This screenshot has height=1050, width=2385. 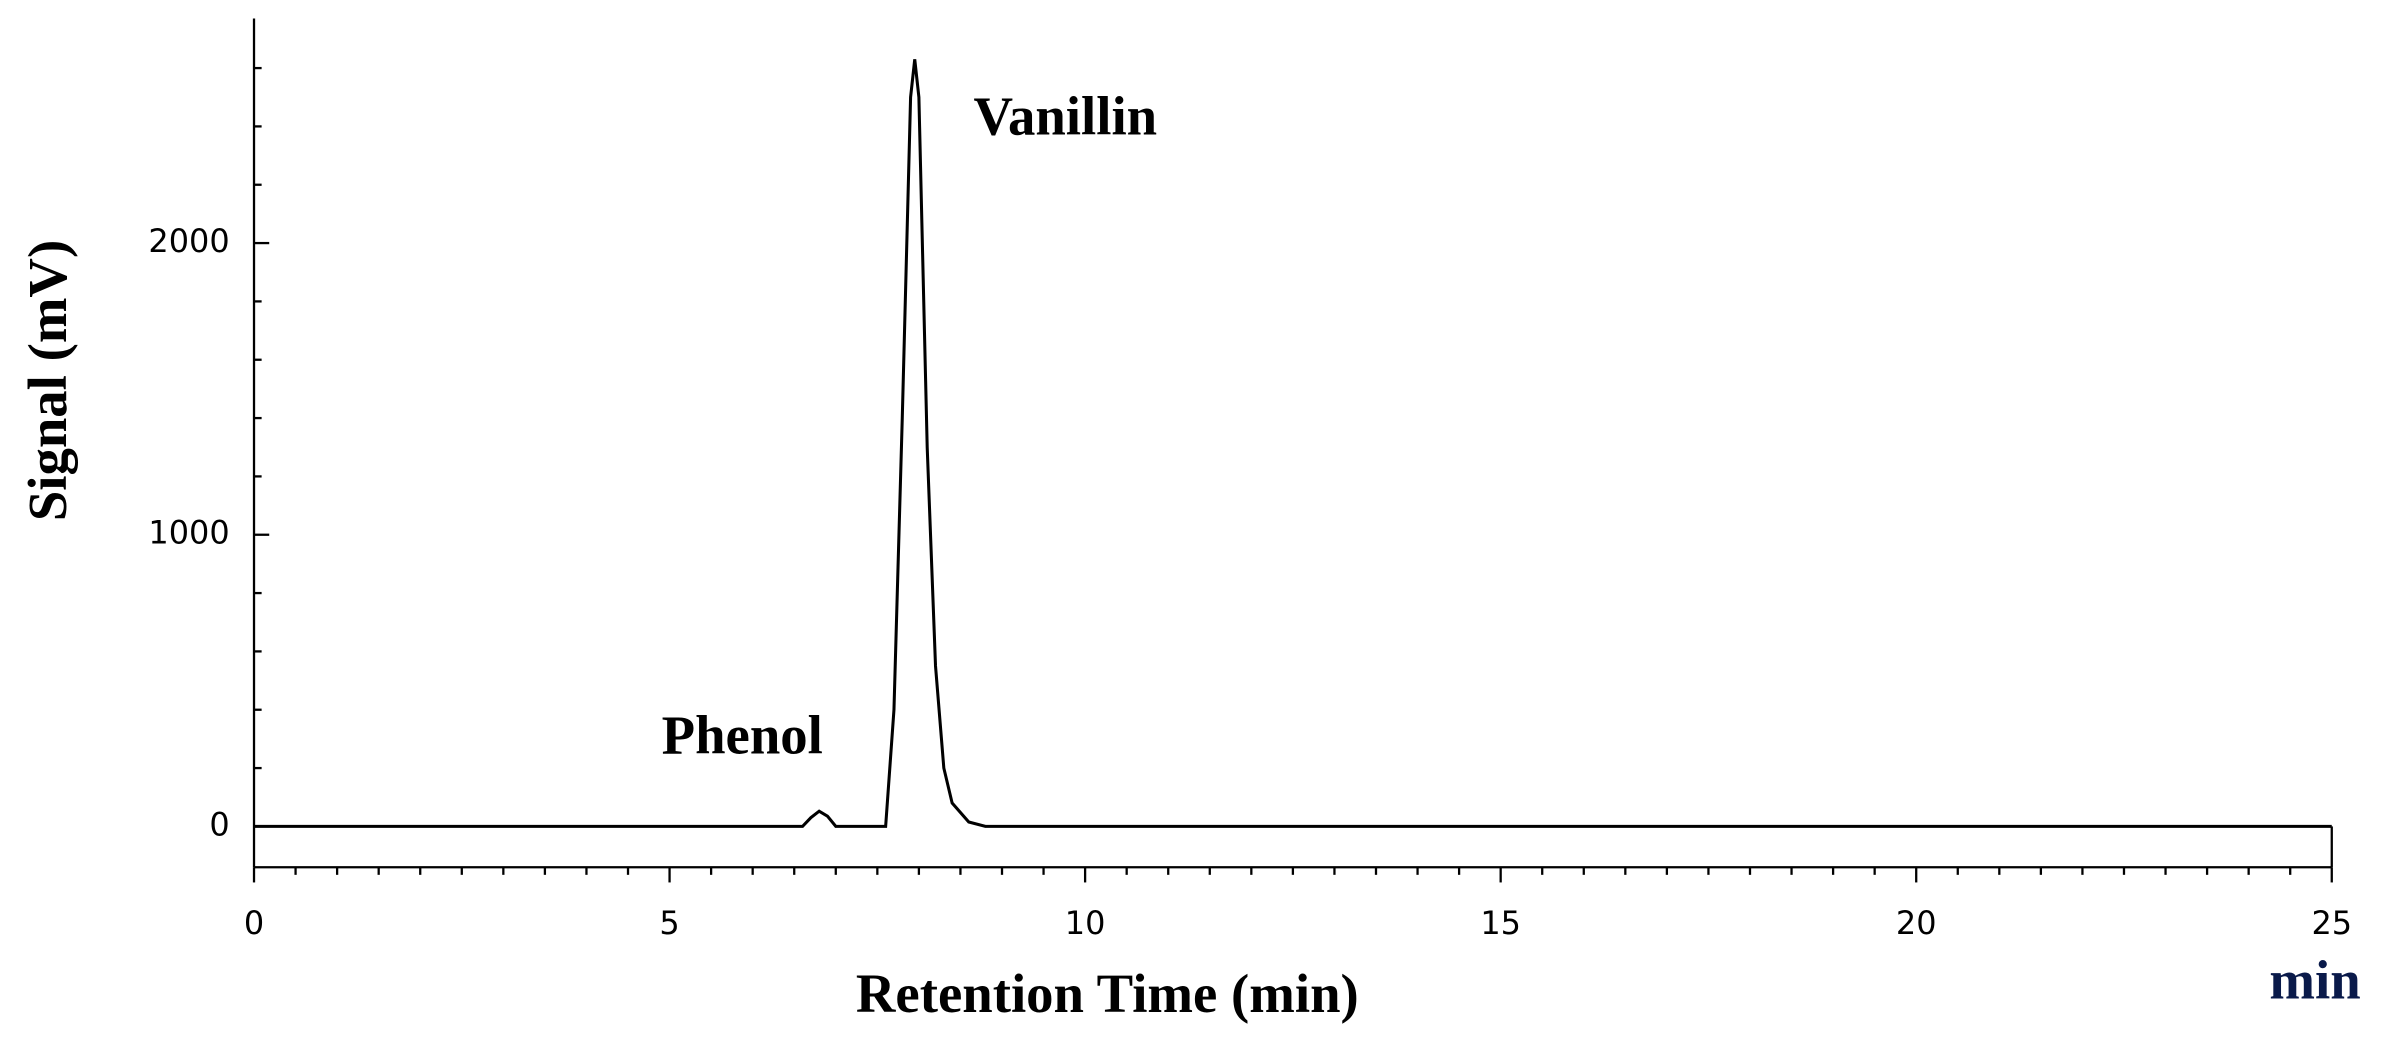 I want to click on x-tick-label: 0, so click(x=254, y=923).